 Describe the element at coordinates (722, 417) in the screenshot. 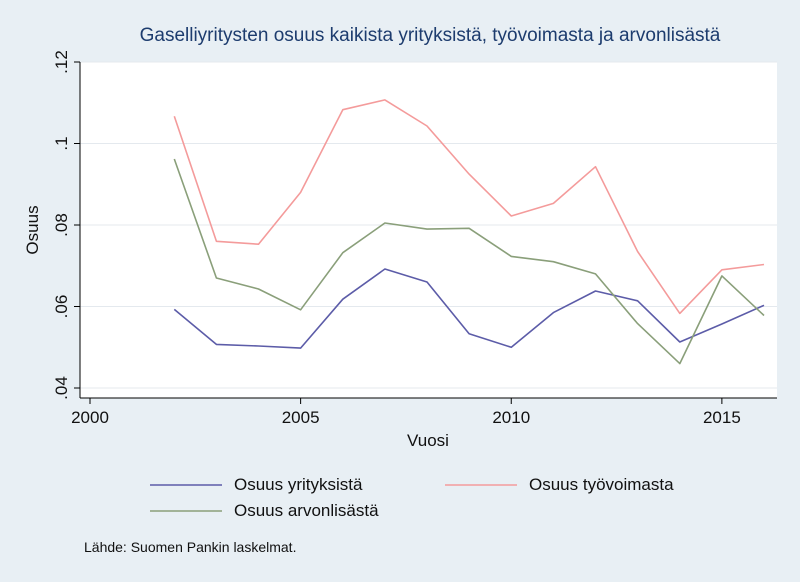

I see `x-tick-label: 2015` at that location.